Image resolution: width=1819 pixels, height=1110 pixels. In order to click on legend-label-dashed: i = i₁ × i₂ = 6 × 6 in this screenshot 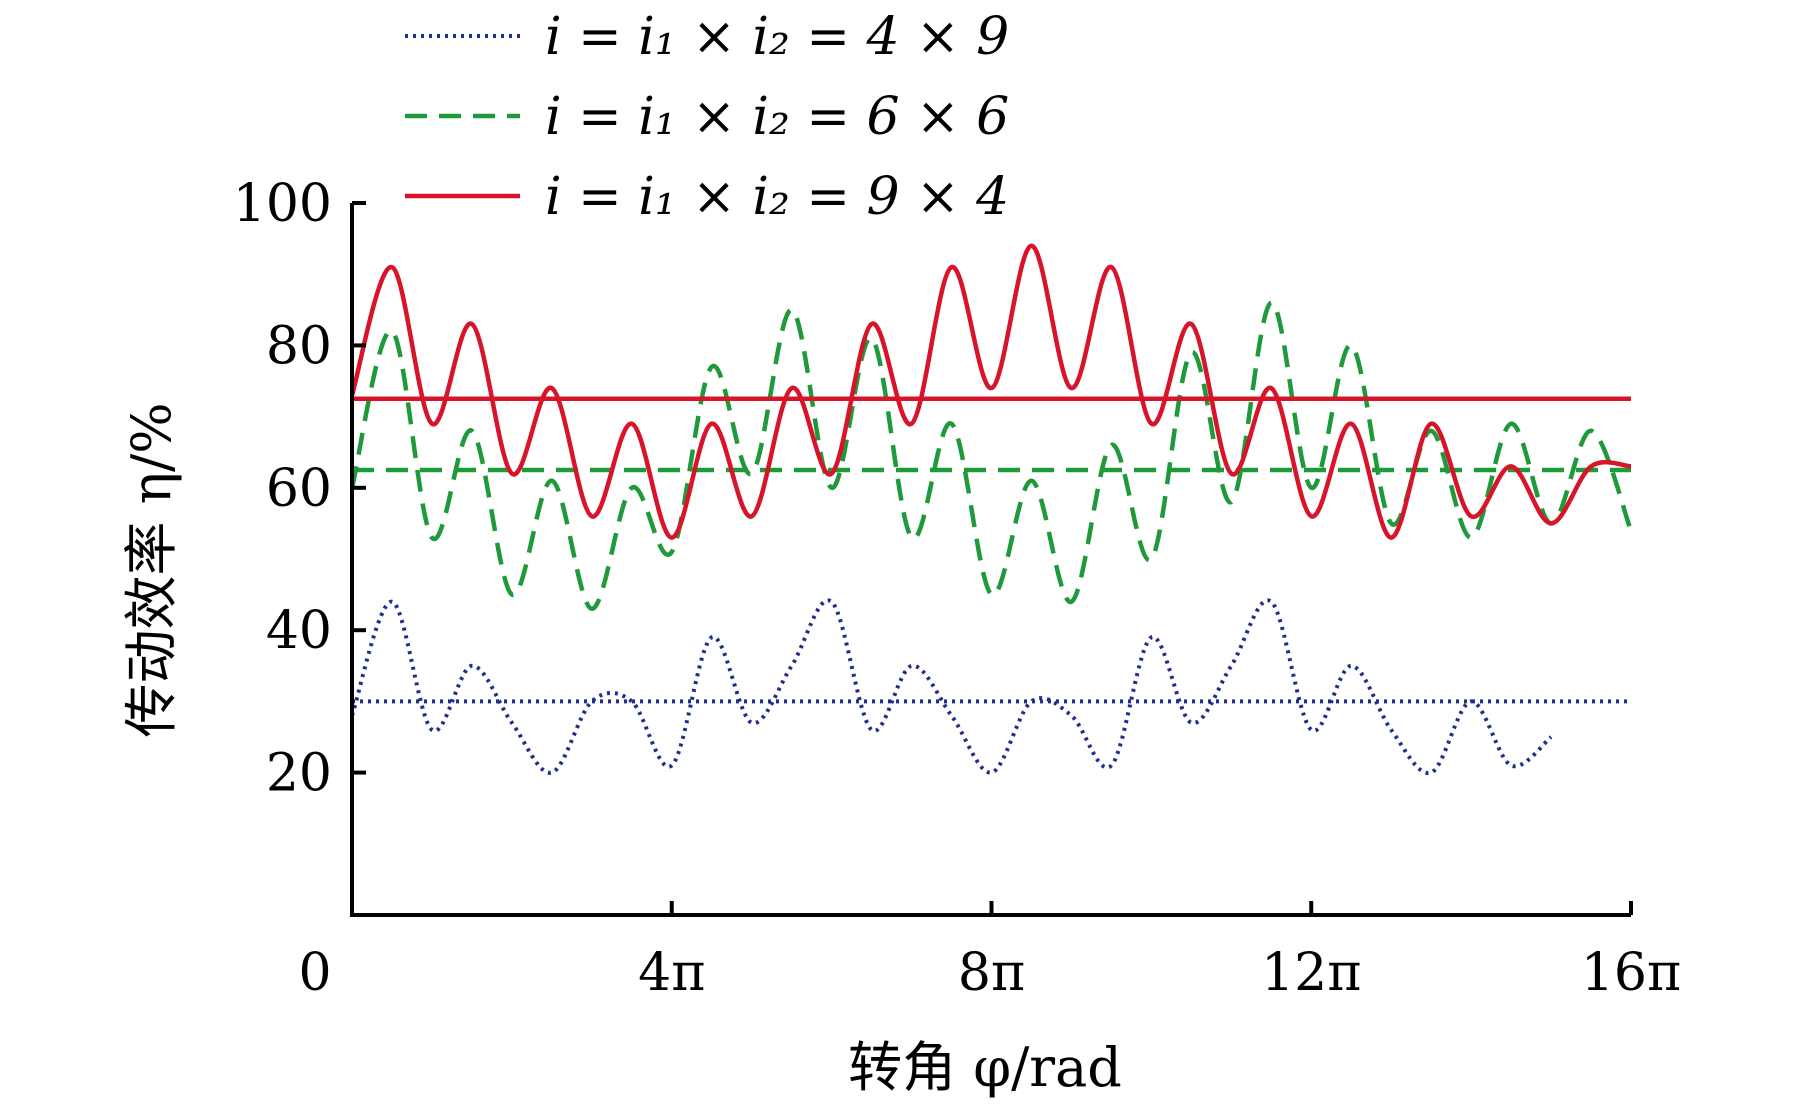, I will do `click(777, 117)`.